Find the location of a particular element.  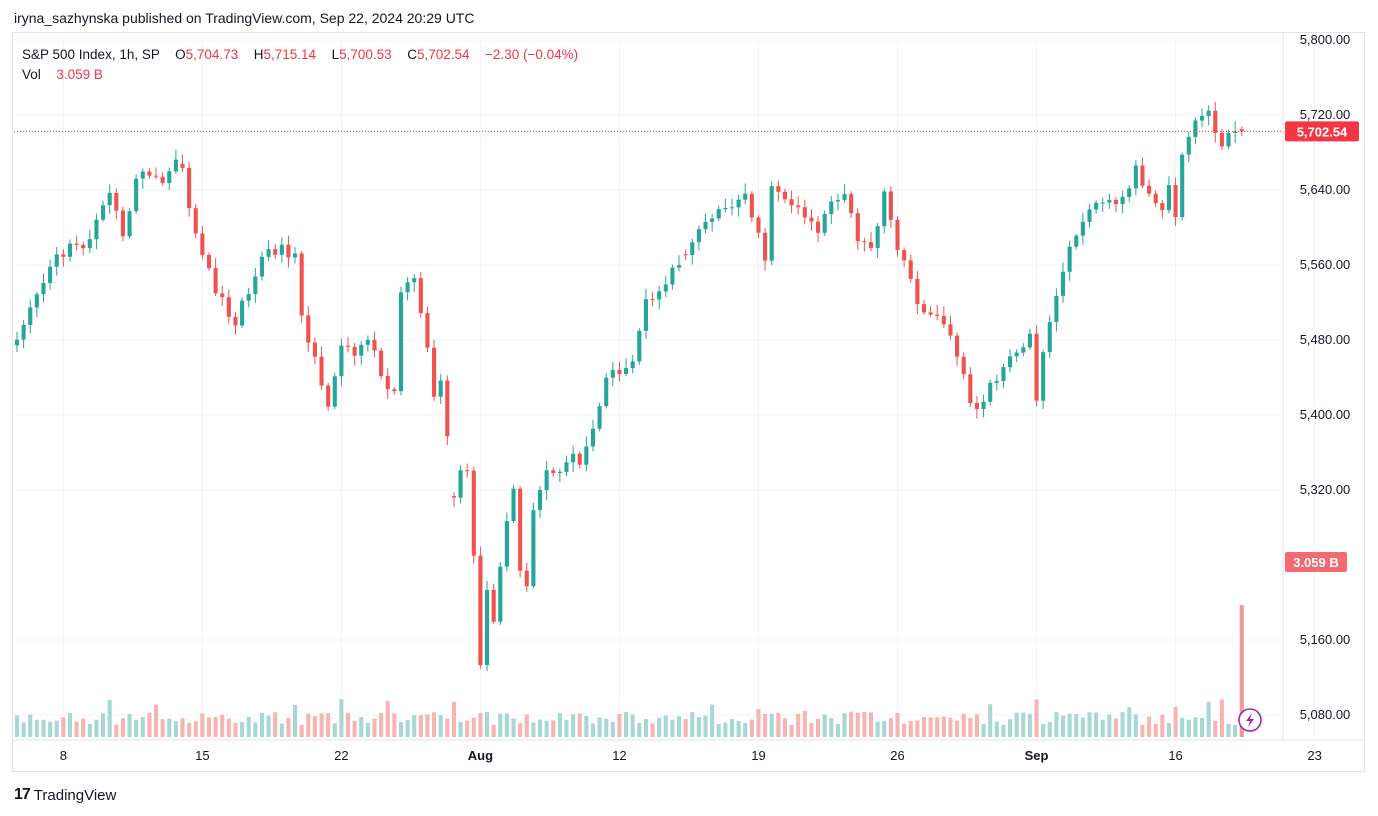

volume-label: Vol is located at coordinates (31, 74).